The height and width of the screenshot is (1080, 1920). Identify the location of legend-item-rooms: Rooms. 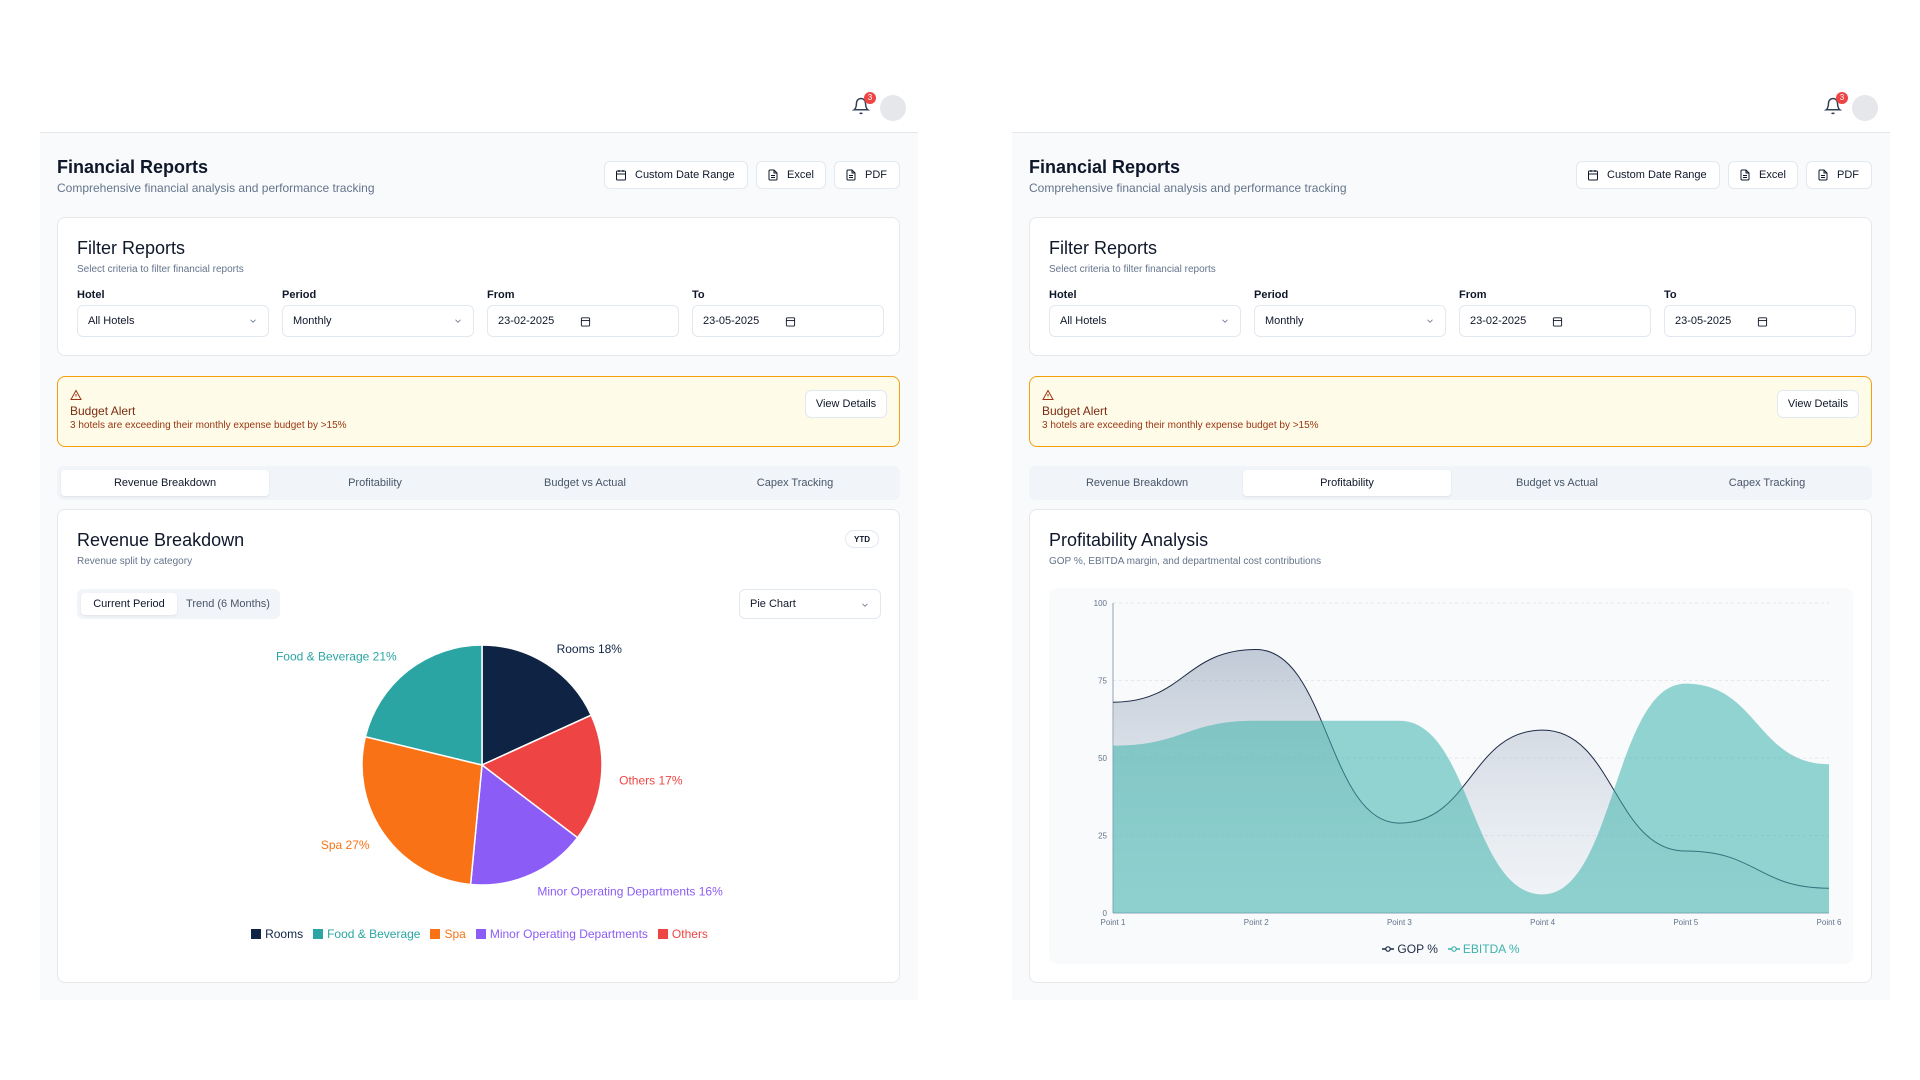
(277, 934).